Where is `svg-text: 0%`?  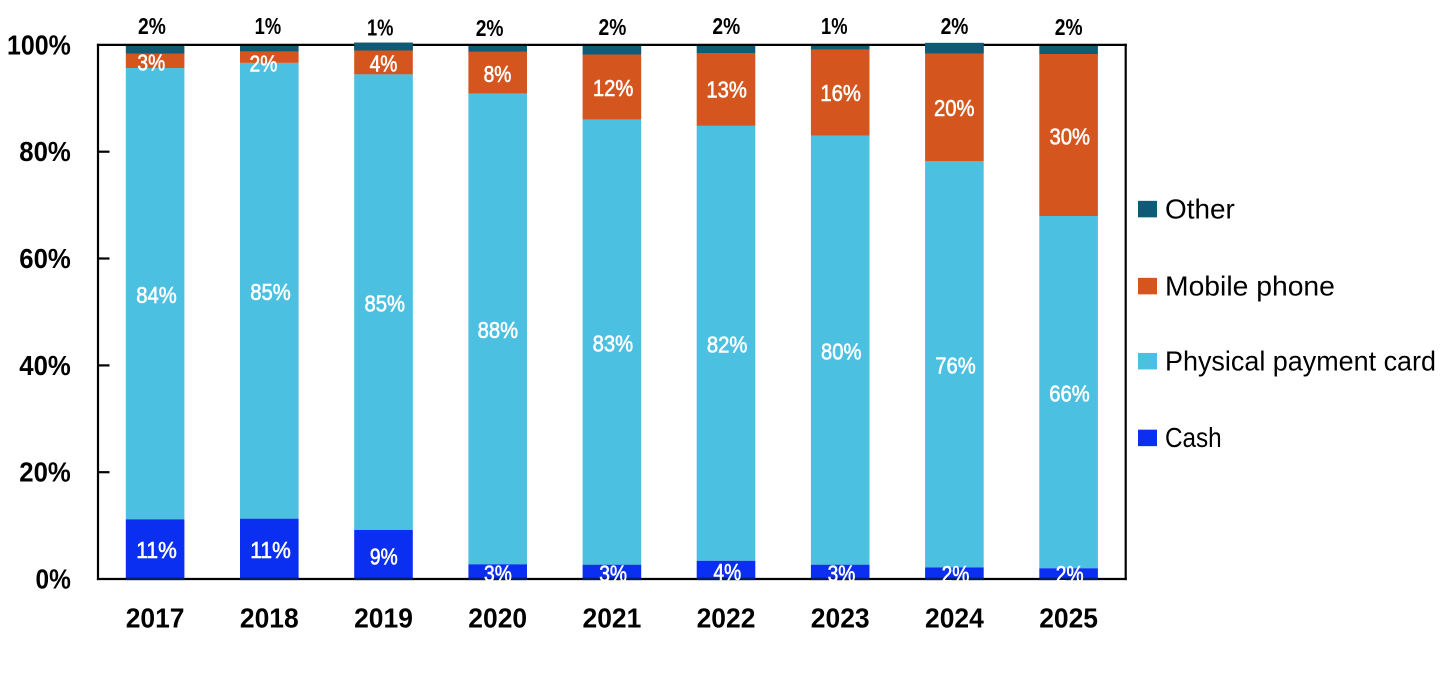 svg-text: 0% is located at coordinates (53, 579).